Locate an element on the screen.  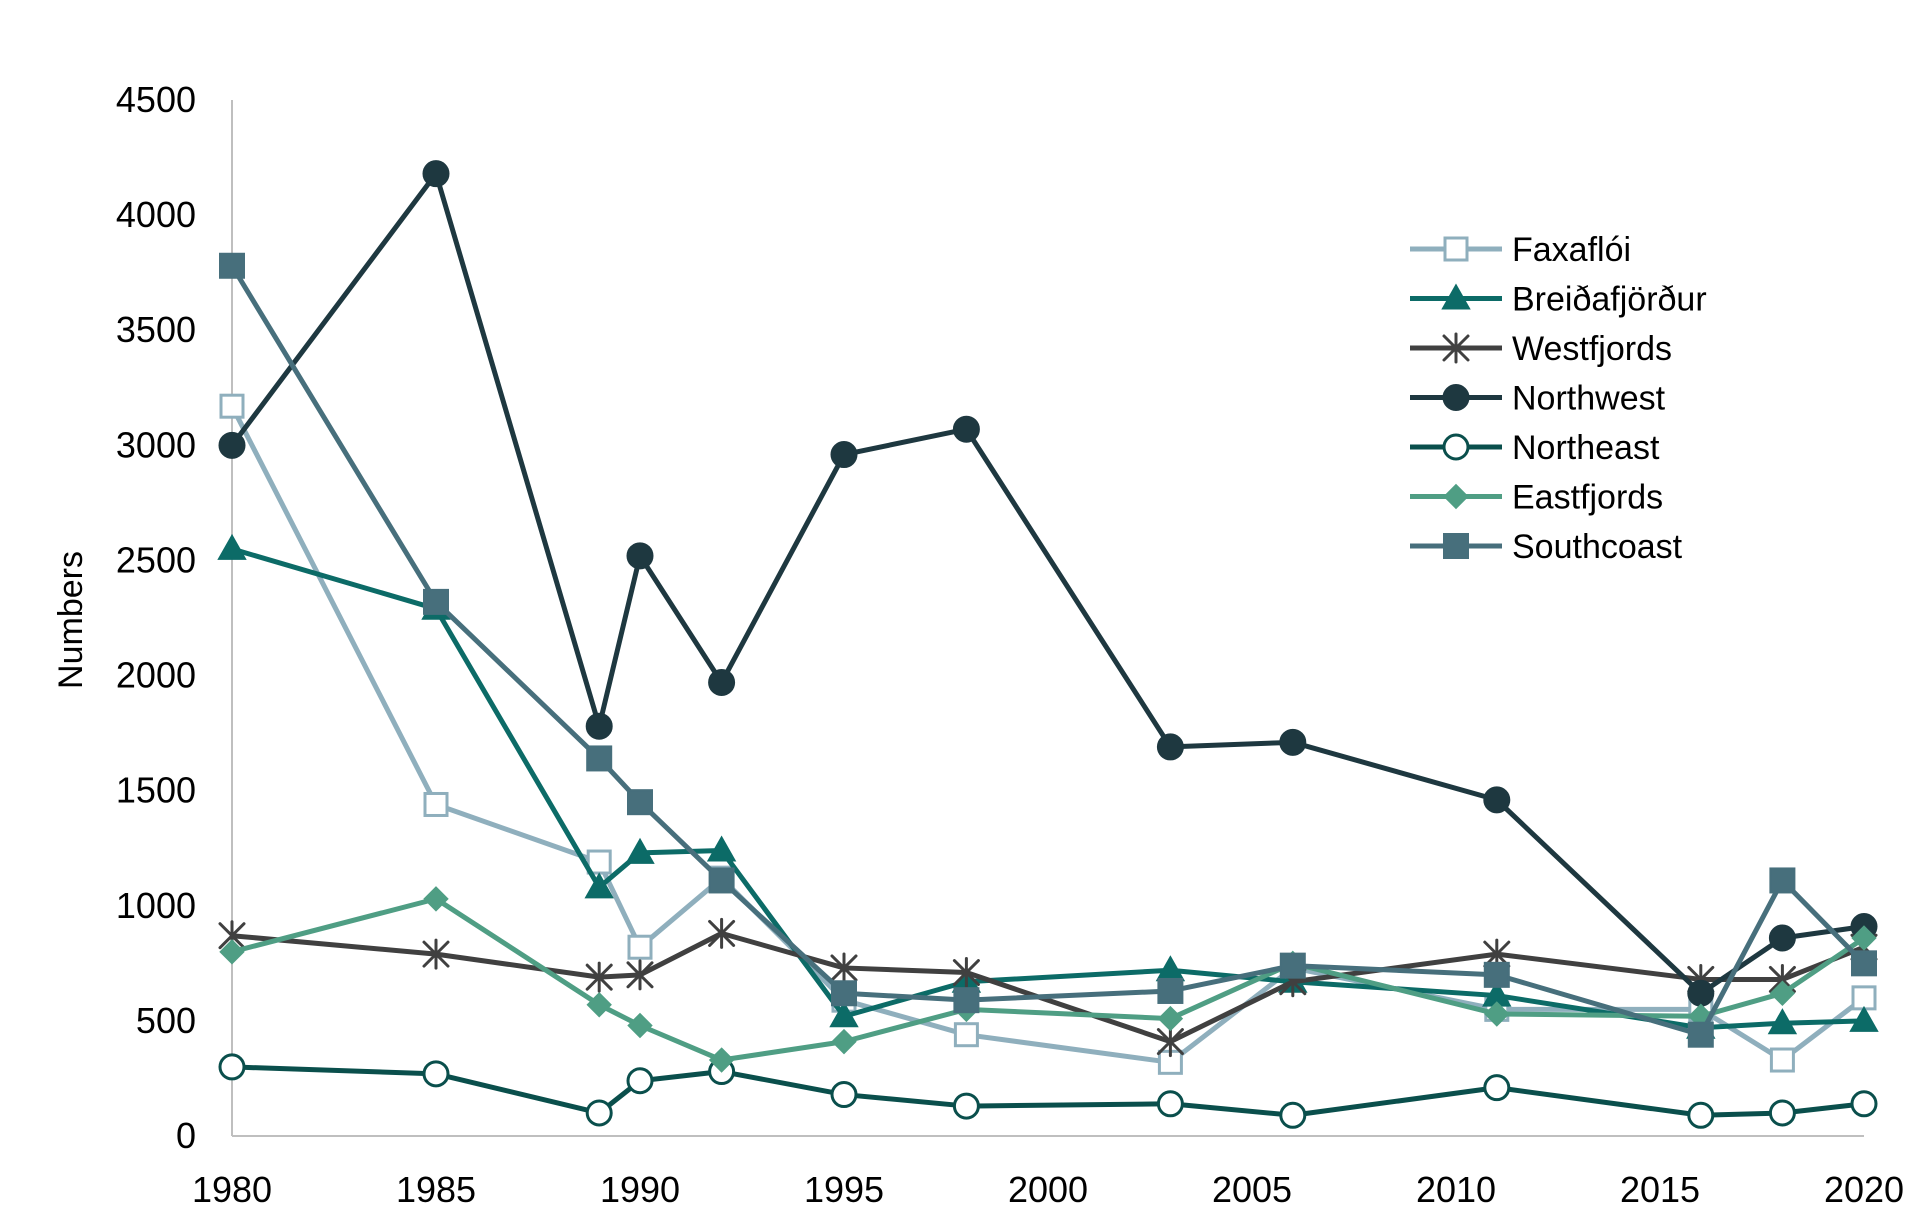
legend-item-westfjords: Westfjords is located at coordinates (1541, 349).